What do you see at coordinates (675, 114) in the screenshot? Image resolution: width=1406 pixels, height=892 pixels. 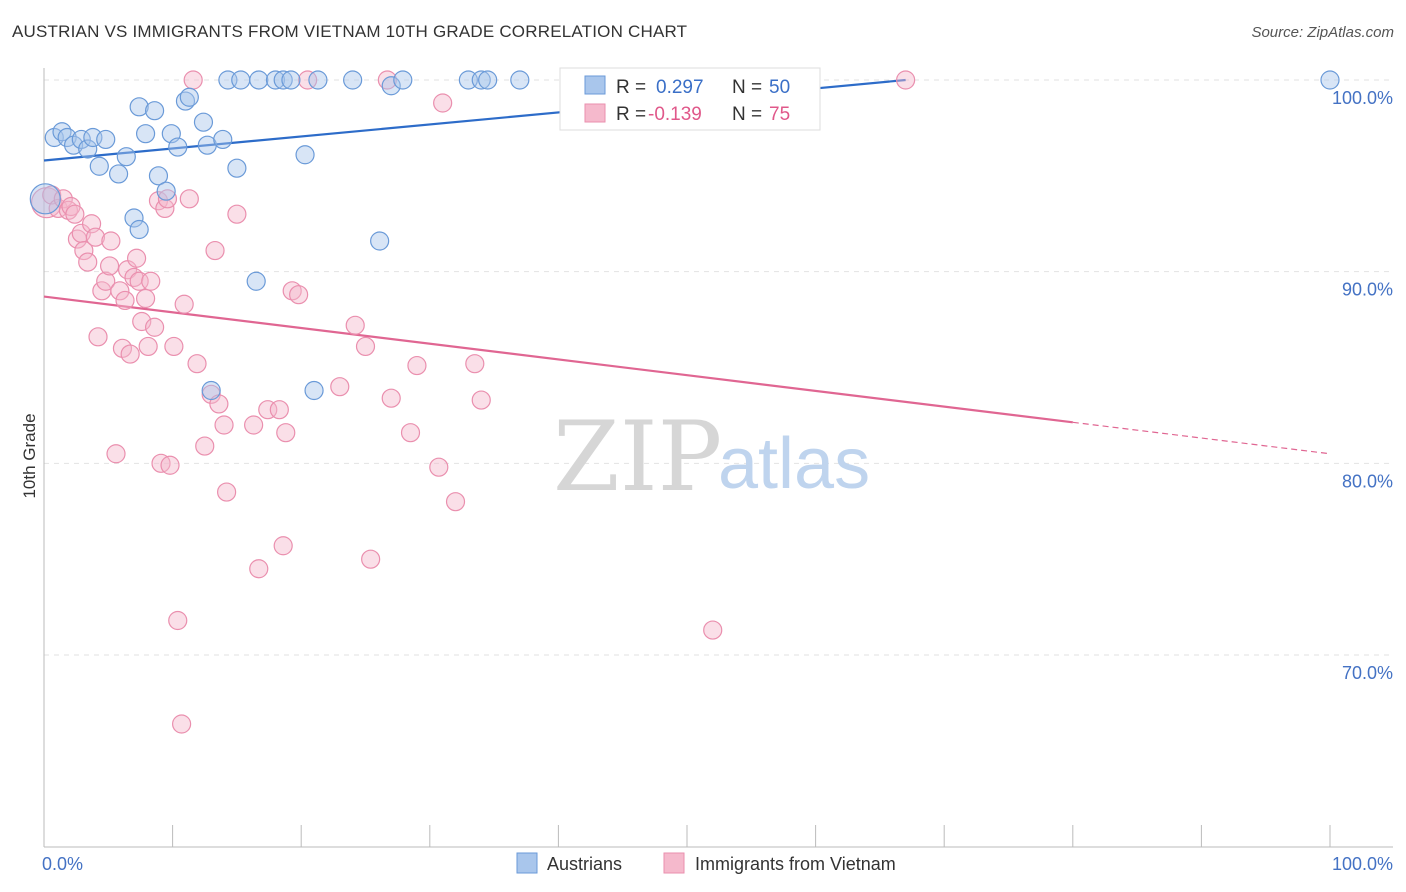 I see `stats-r-value-pink: -0.139` at bounding box center [675, 114].